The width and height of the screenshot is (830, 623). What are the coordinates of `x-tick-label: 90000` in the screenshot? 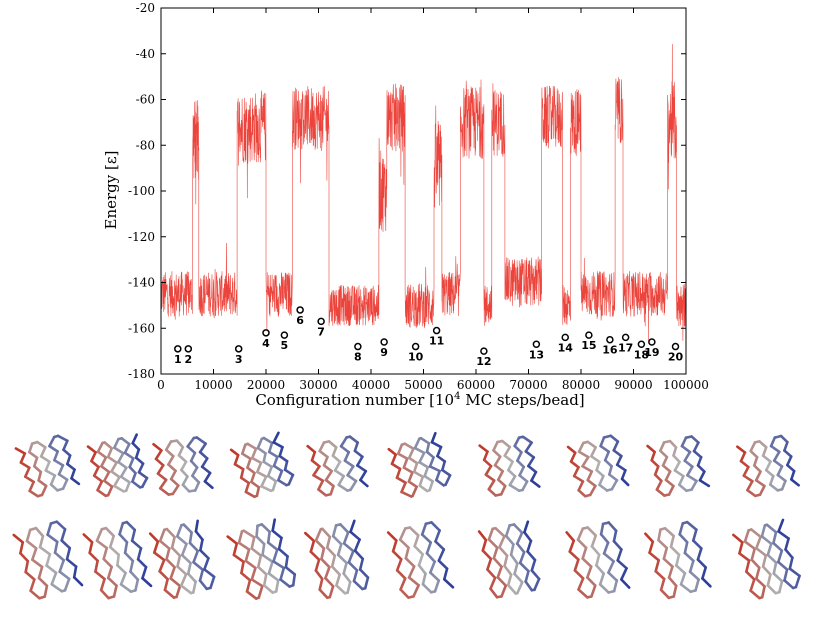 It's located at (633, 385).